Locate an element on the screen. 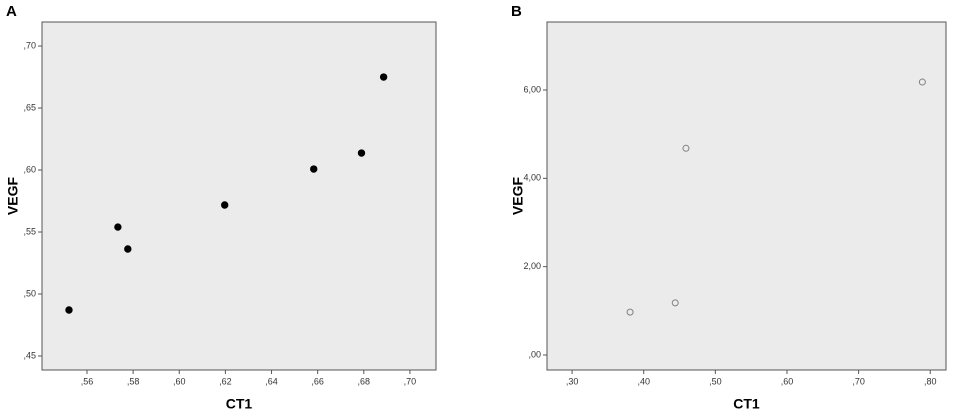  y-tick-label: 2,00 is located at coordinates (532, 266).